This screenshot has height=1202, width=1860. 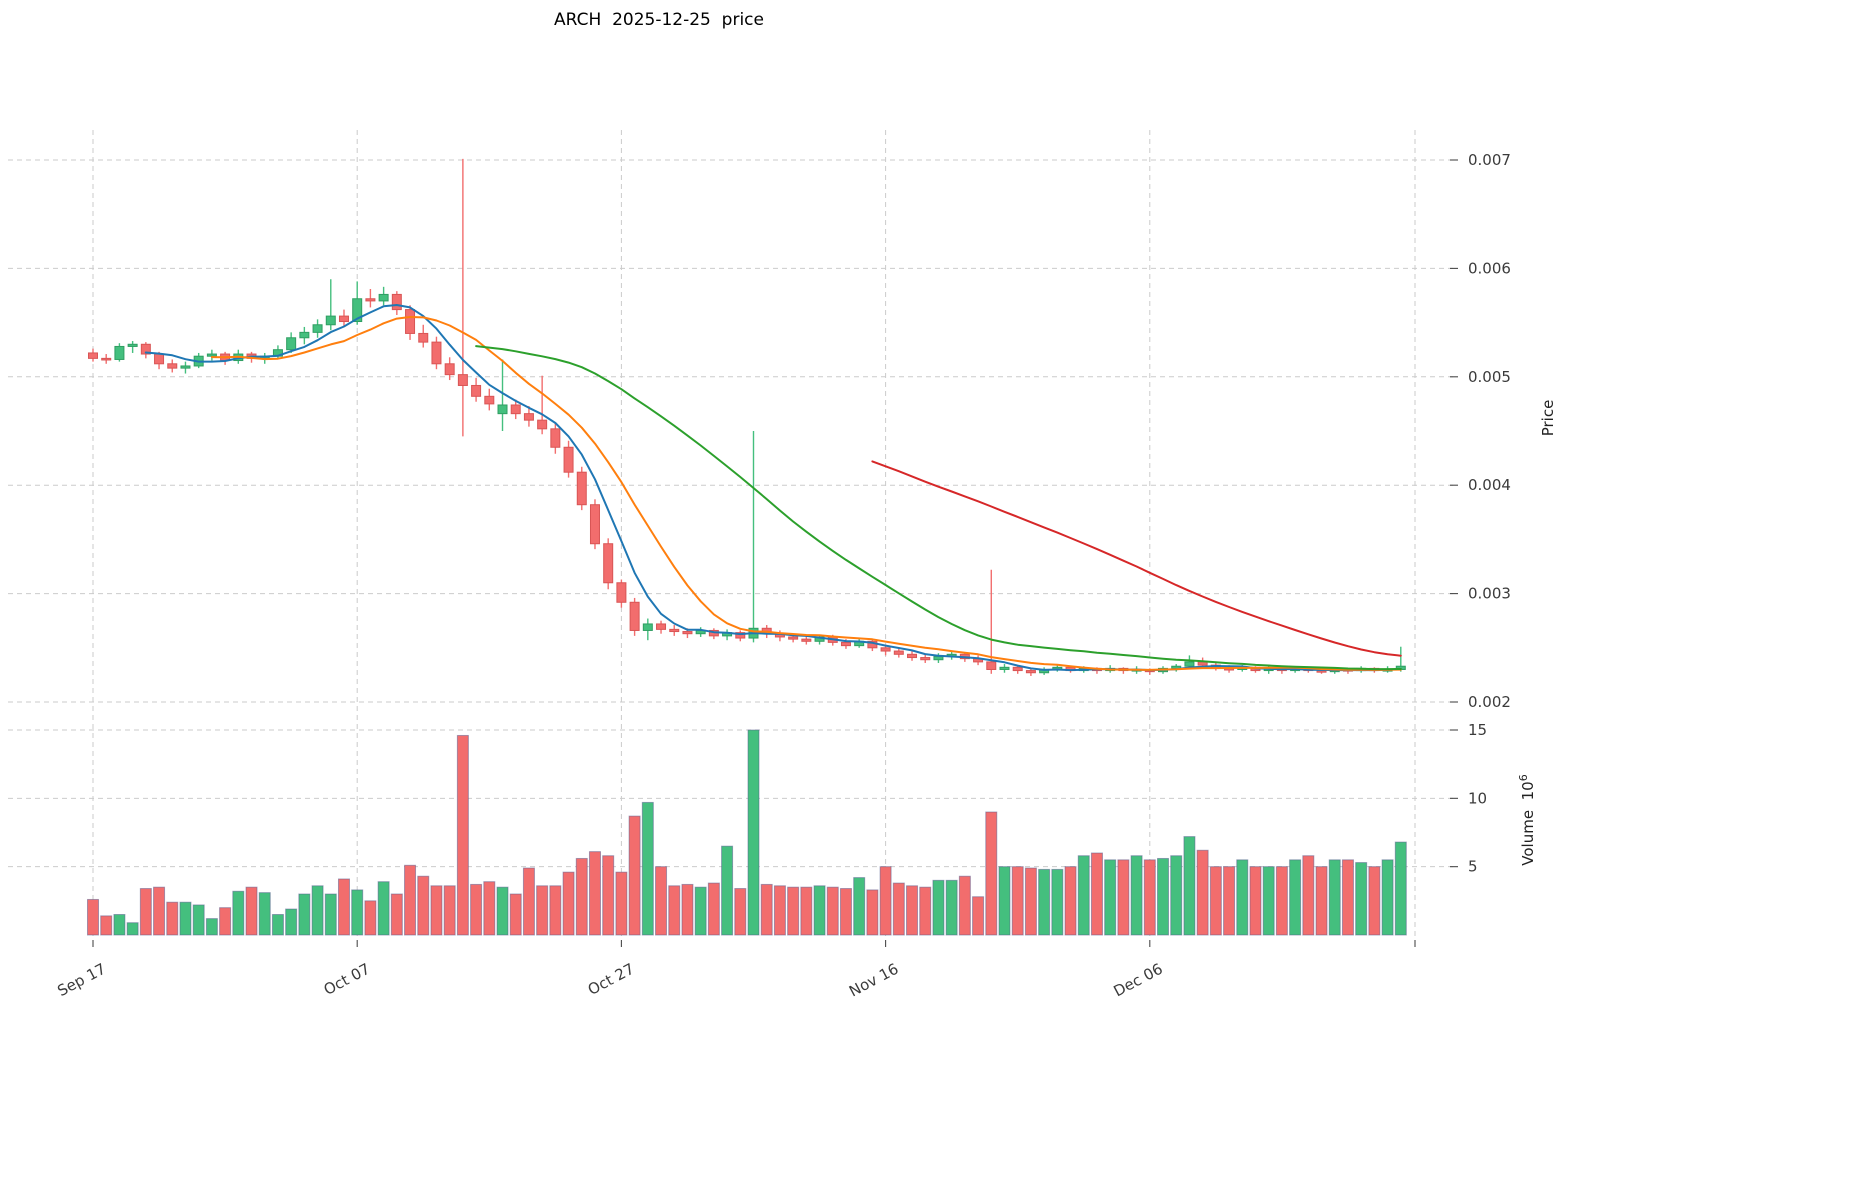 What do you see at coordinates (1489, 594) in the screenshot?
I see `price-tick-label: 0.003` at bounding box center [1489, 594].